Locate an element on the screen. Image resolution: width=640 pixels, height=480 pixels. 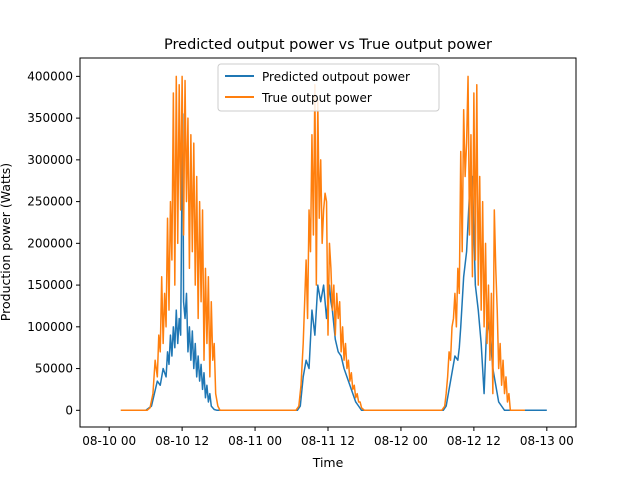
y-tick-label: 400000 is located at coordinates (50, 76).